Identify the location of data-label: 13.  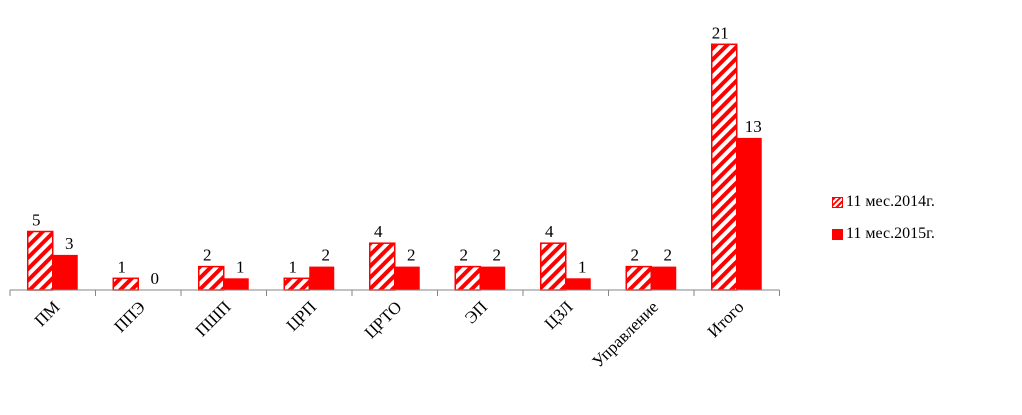
(753, 126).